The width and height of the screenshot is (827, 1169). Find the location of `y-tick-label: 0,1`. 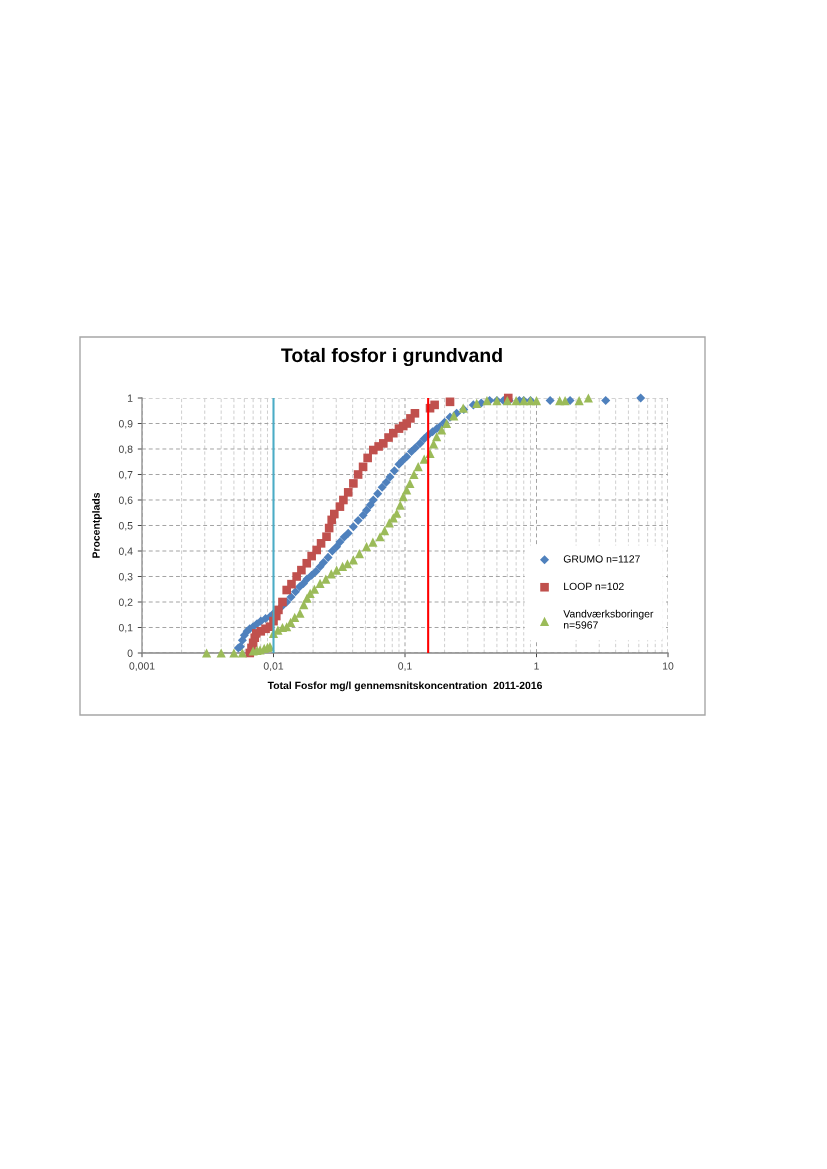

y-tick-label: 0,1 is located at coordinates (125, 628).